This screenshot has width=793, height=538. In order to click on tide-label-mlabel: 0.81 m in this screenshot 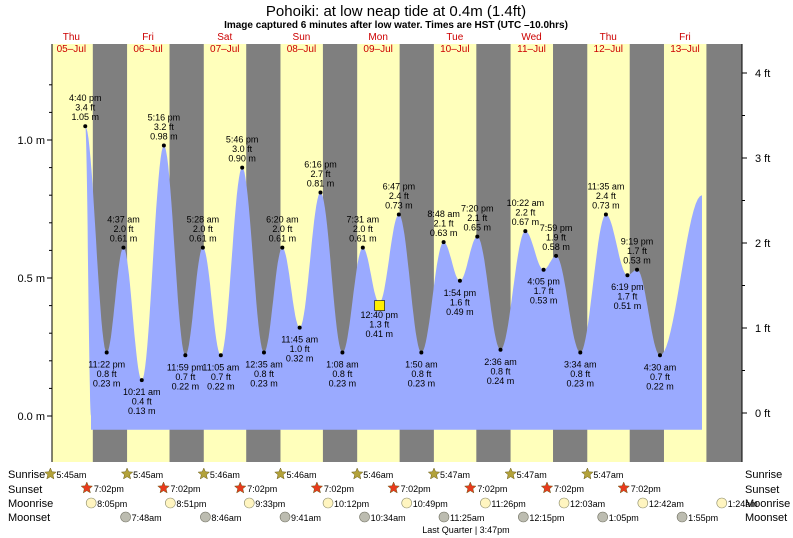, I will do `click(321, 183)`.